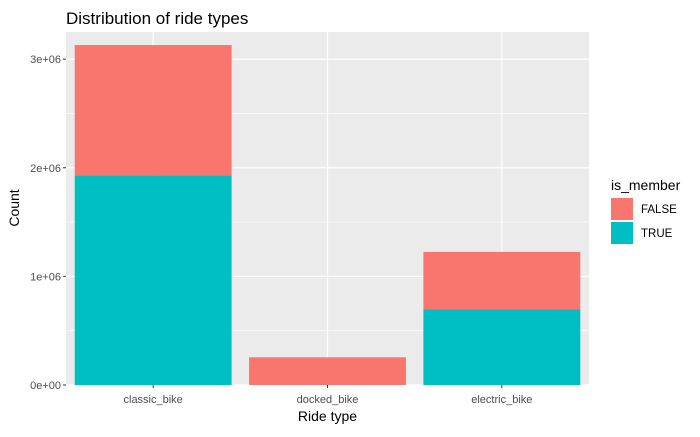 Image resolution: width=700 pixels, height=437 pixels. Describe the element at coordinates (622, 233) in the screenshot. I see `legend-key-true` at that location.